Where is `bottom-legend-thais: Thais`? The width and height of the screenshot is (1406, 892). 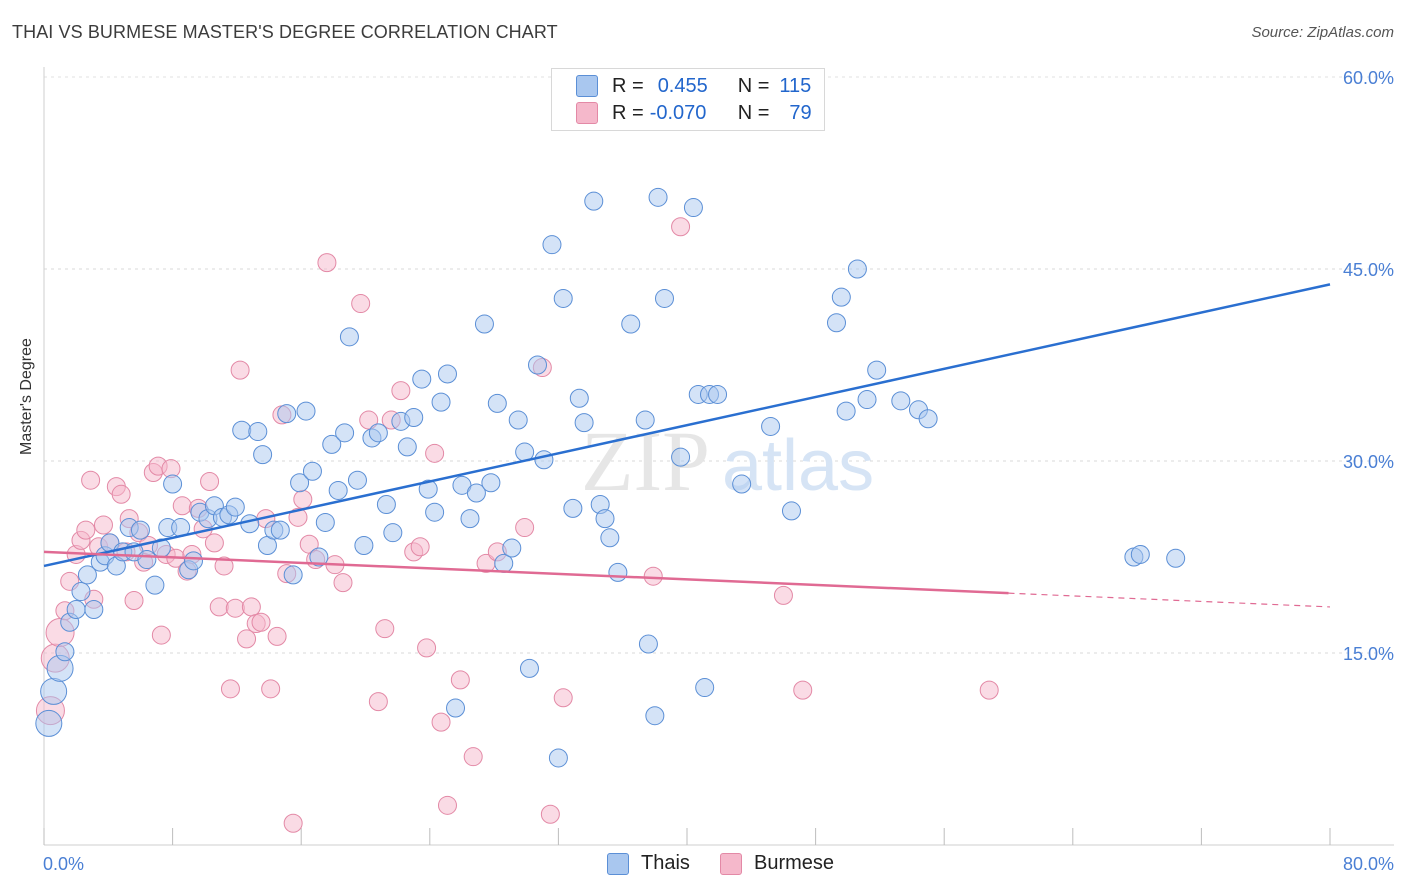
bottom-legend-thais: Thais is located at coordinates (648, 863).